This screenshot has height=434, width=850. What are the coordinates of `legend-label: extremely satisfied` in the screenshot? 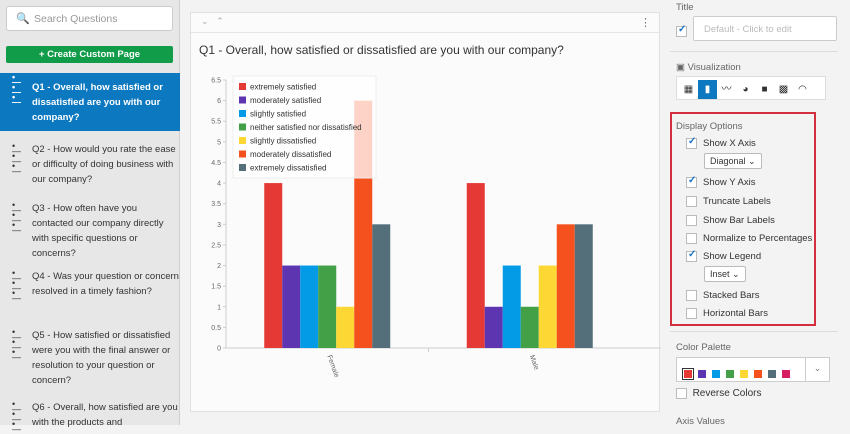 It's located at (283, 87).